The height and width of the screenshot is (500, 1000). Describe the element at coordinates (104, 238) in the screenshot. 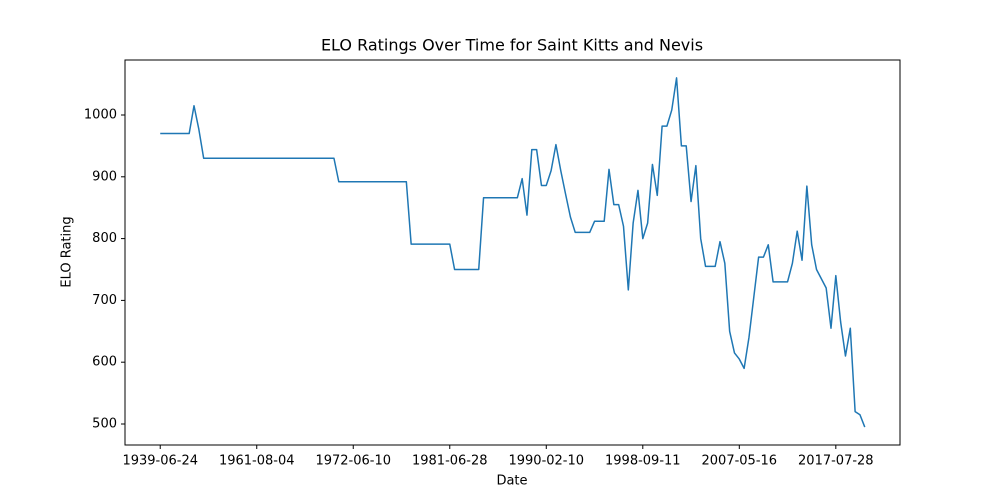

I see `y-tick-label: 800` at that location.